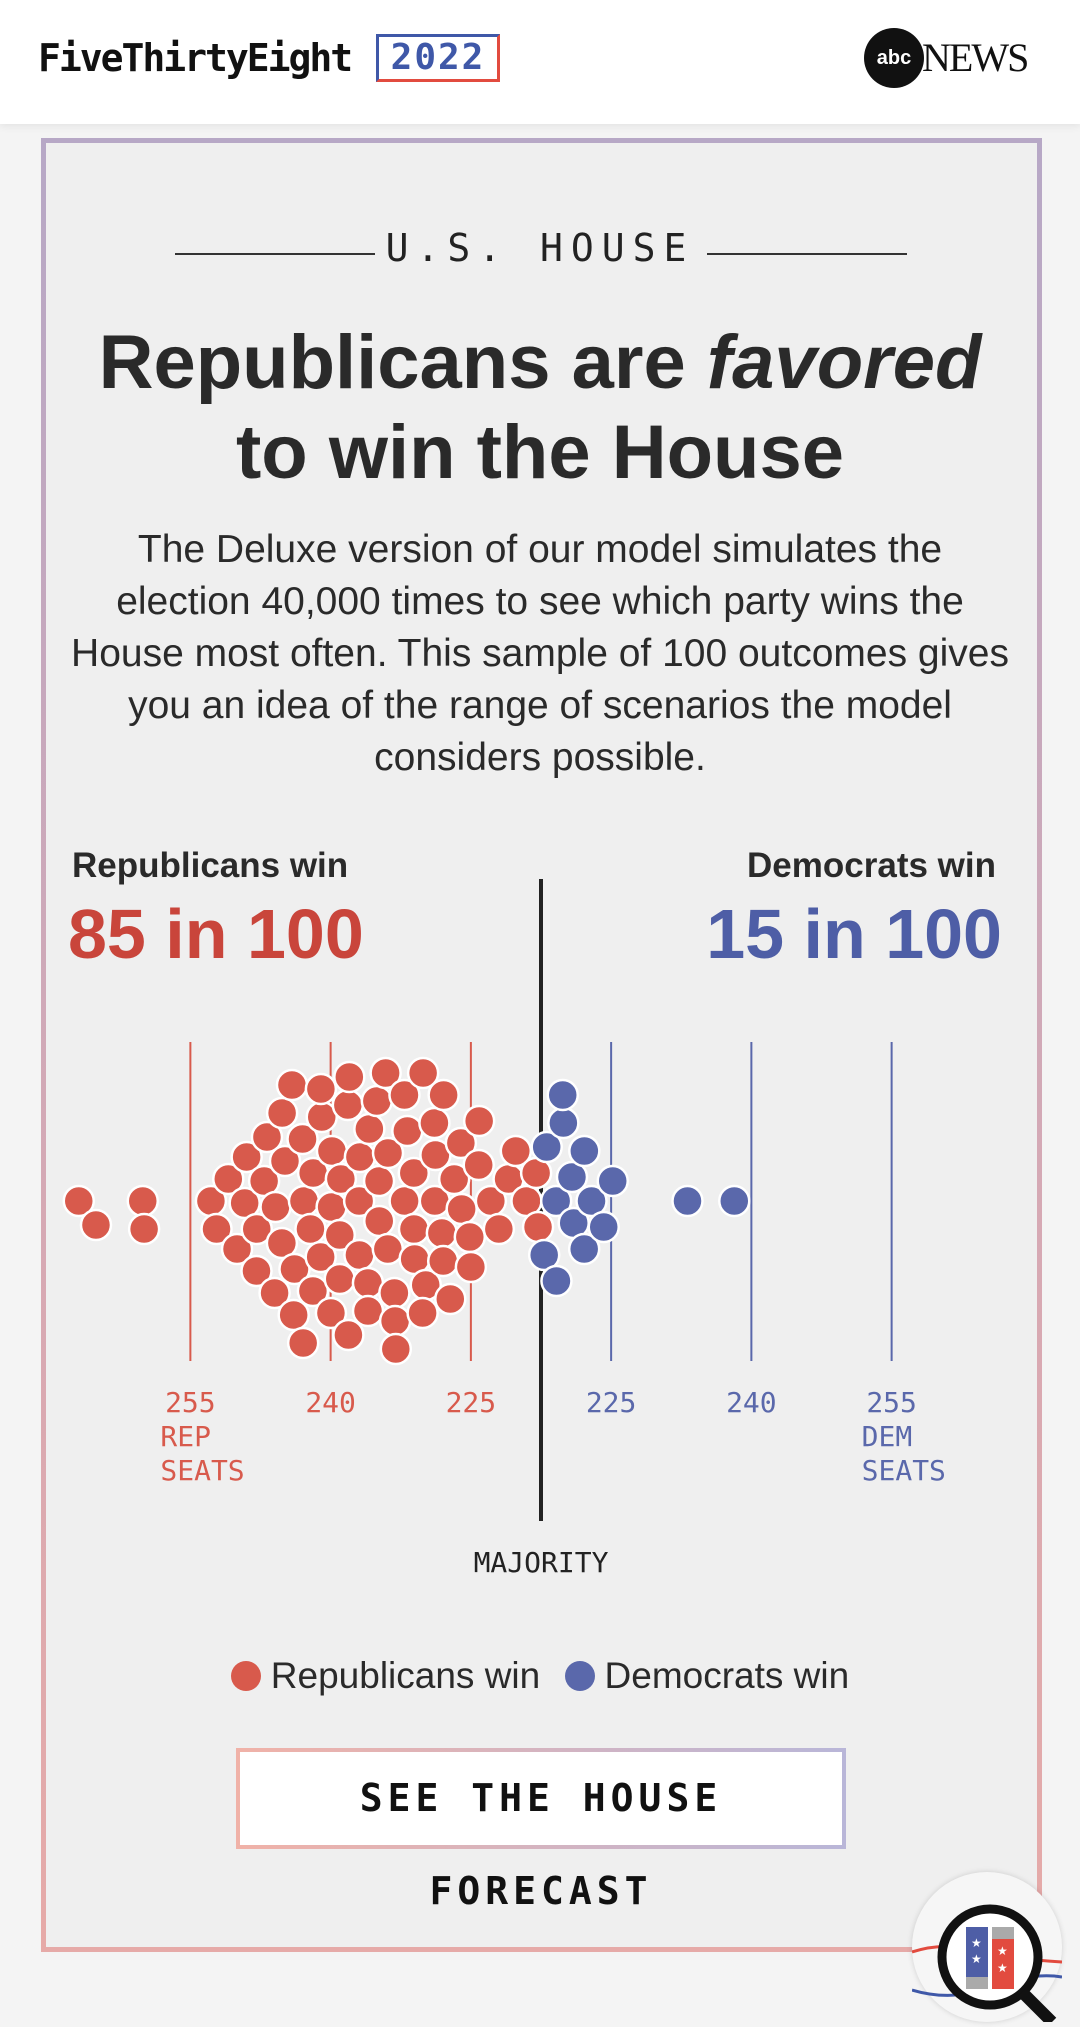  What do you see at coordinates (541, 1798) in the screenshot?
I see `see-house-forecast-button: SEE THE HOUSE FORECAST` at bounding box center [541, 1798].